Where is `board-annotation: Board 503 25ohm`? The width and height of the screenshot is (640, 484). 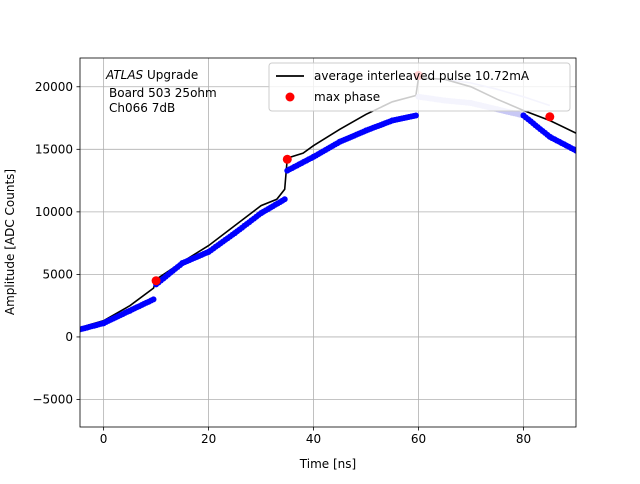 board-annotation: Board 503 25ohm is located at coordinates (163, 93).